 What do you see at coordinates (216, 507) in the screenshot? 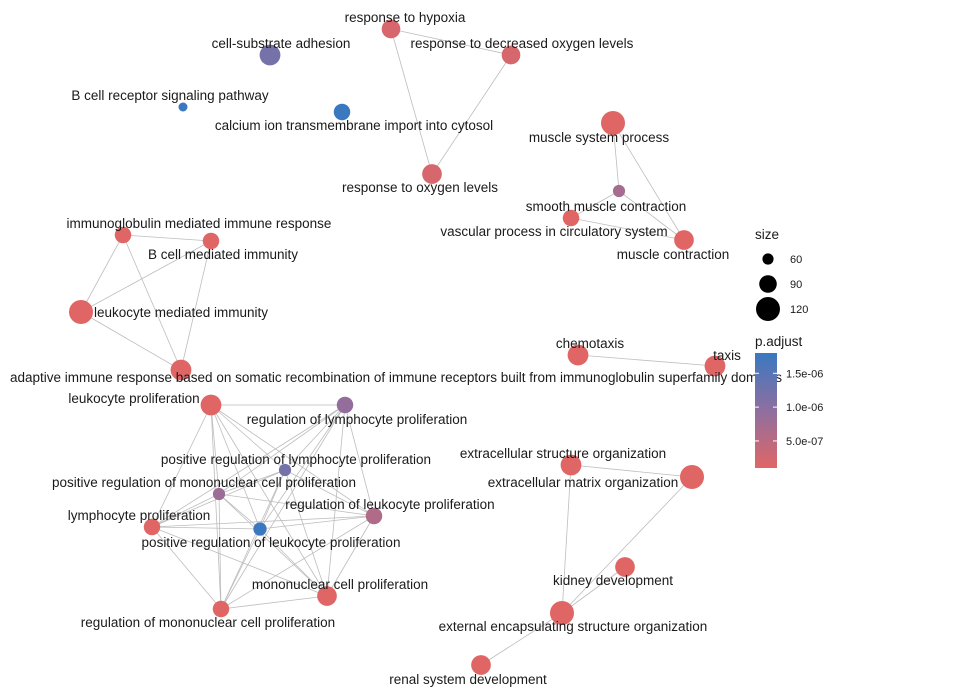
I see `edge-leuko_prolif-reg_mono` at bounding box center [216, 507].